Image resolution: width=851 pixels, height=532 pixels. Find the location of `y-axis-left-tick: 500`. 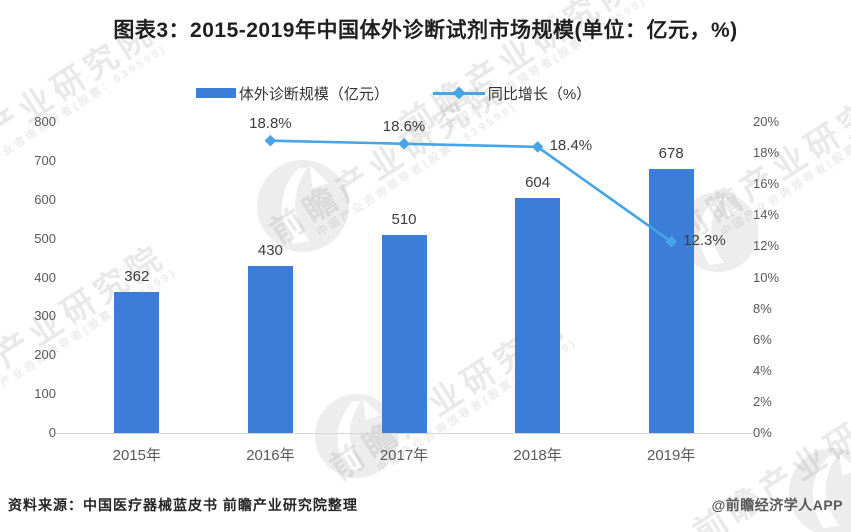

y-axis-left-tick: 500 is located at coordinates (45, 238).